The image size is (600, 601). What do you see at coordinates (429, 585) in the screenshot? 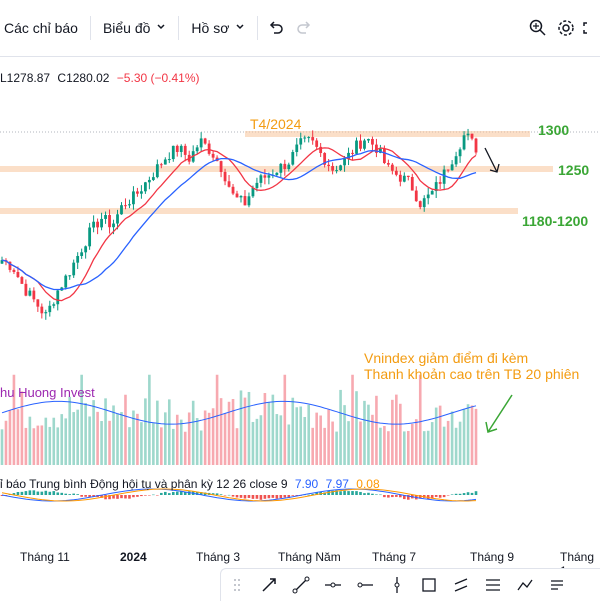
I see `rectangle-icon` at bounding box center [429, 585].